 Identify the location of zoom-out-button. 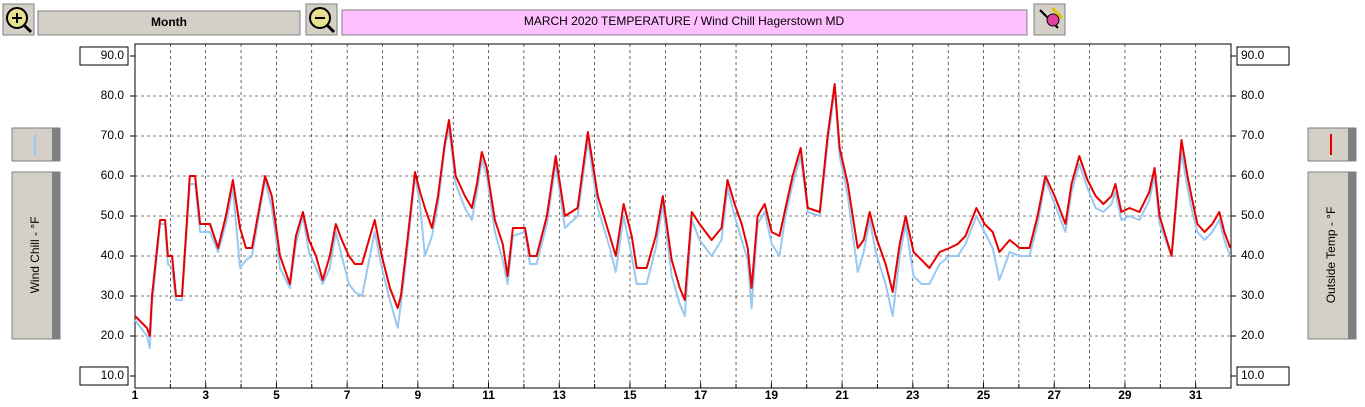
(321, 19).